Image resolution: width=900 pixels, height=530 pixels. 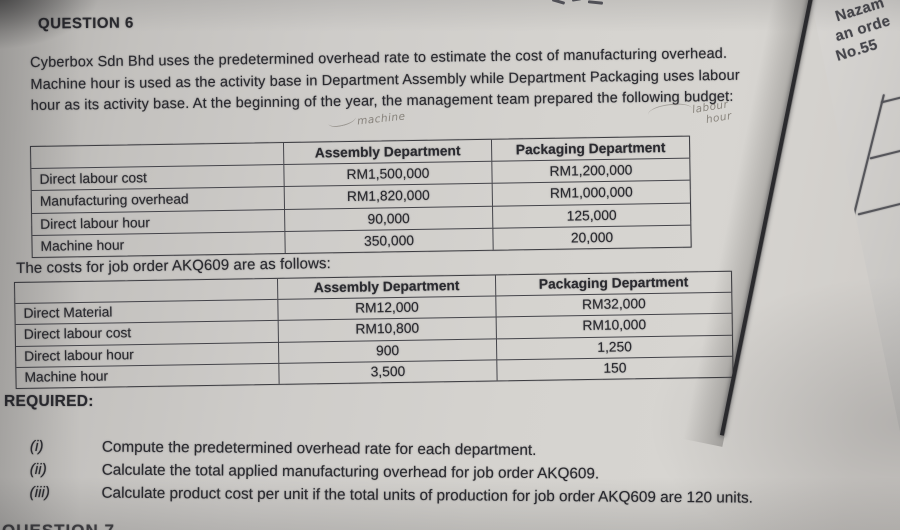 What do you see at coordinates (40, 493) in the screenshot?
I see `required-item-number: (iii)` at bounding box center [40, 493].